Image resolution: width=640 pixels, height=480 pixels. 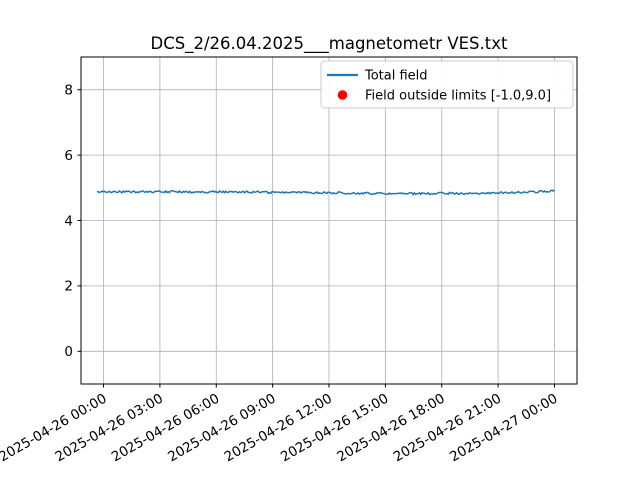 I want to click on chart-title: DCS_2/26.04.2025___magnetometr VES.txt, so click(x=329, y=44).